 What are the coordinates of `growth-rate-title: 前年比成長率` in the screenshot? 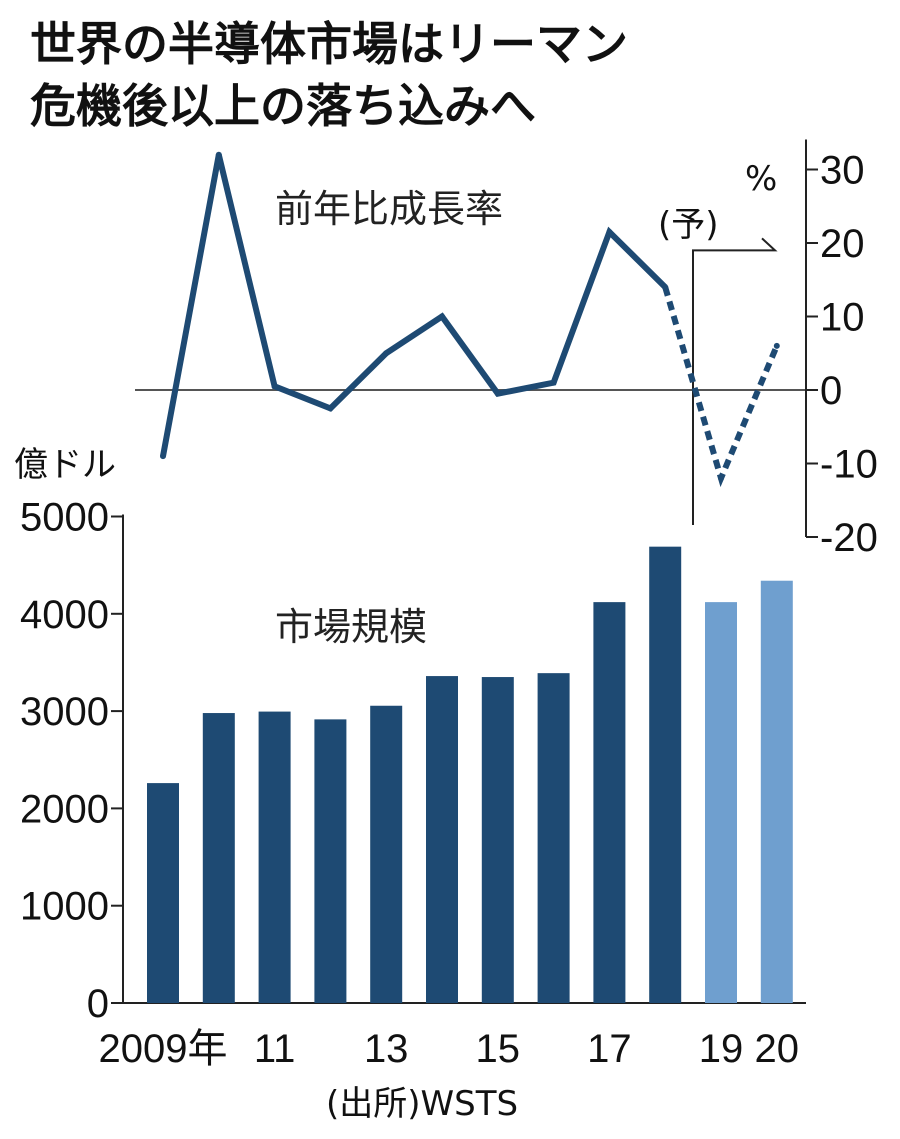 It's located at (389, 209).